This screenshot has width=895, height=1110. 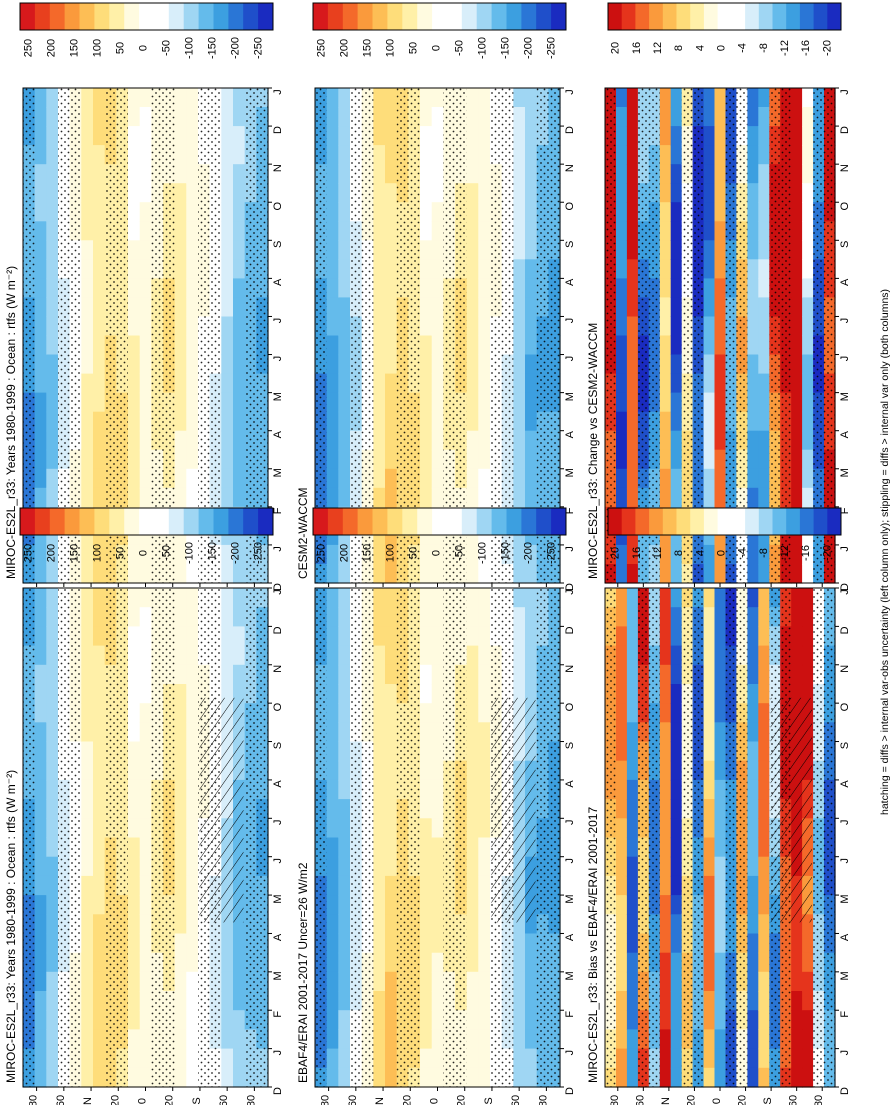 What do you see at coordinates (437, 48) in the screenshot?
I see `colorbar-tick-label: 0` at bounding box center [437, 48].